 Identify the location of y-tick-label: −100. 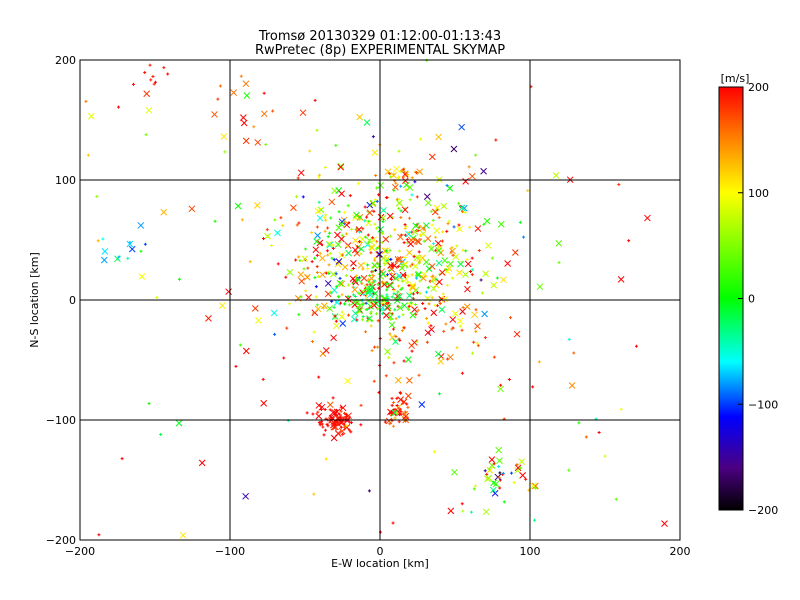
(61, 420).